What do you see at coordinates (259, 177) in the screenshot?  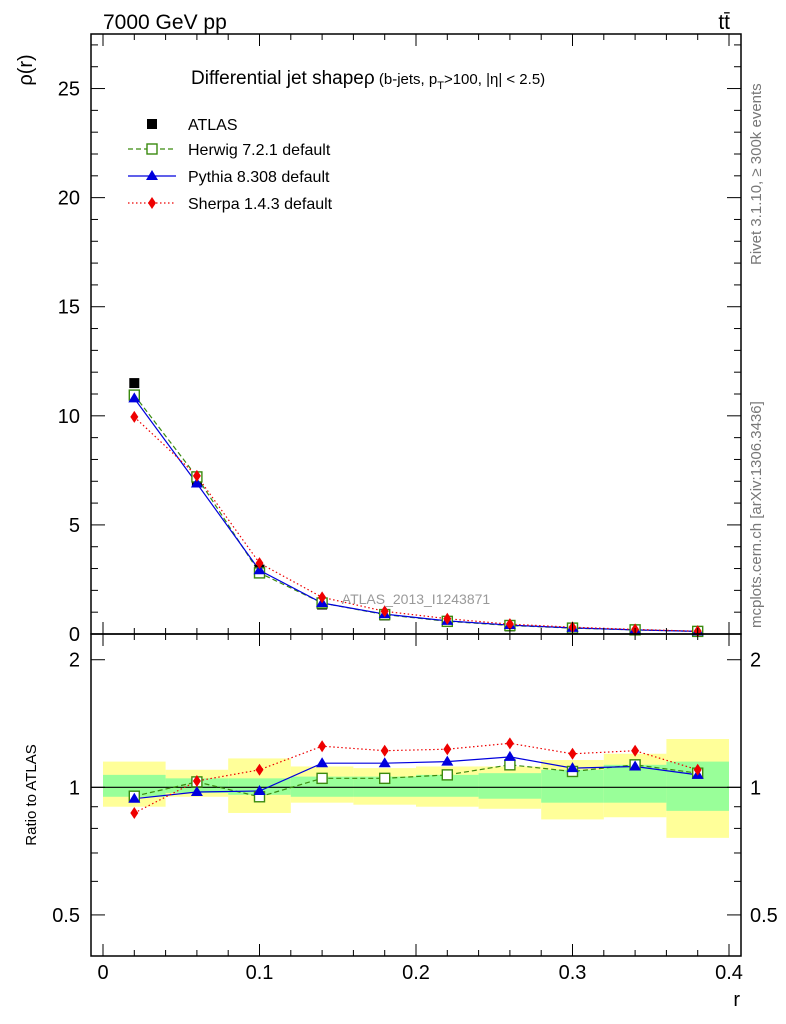 I see `legend-label-pythia: Pythia 8.308 default` at bounding box center [259, 177].